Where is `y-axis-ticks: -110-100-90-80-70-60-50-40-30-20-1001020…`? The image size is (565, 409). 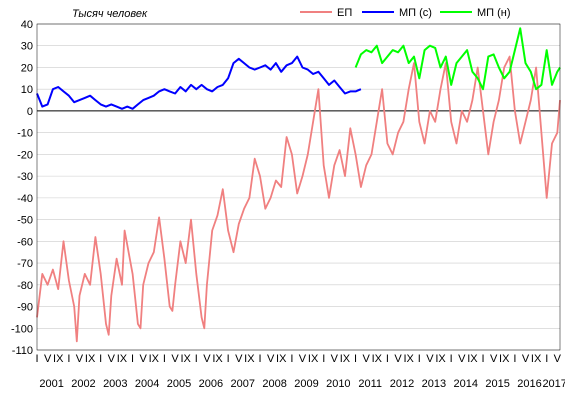 y-axis-ticks: -110-100-90-80-70-60-50-40-30-20-1001020… is located at coordinates (22, 188).